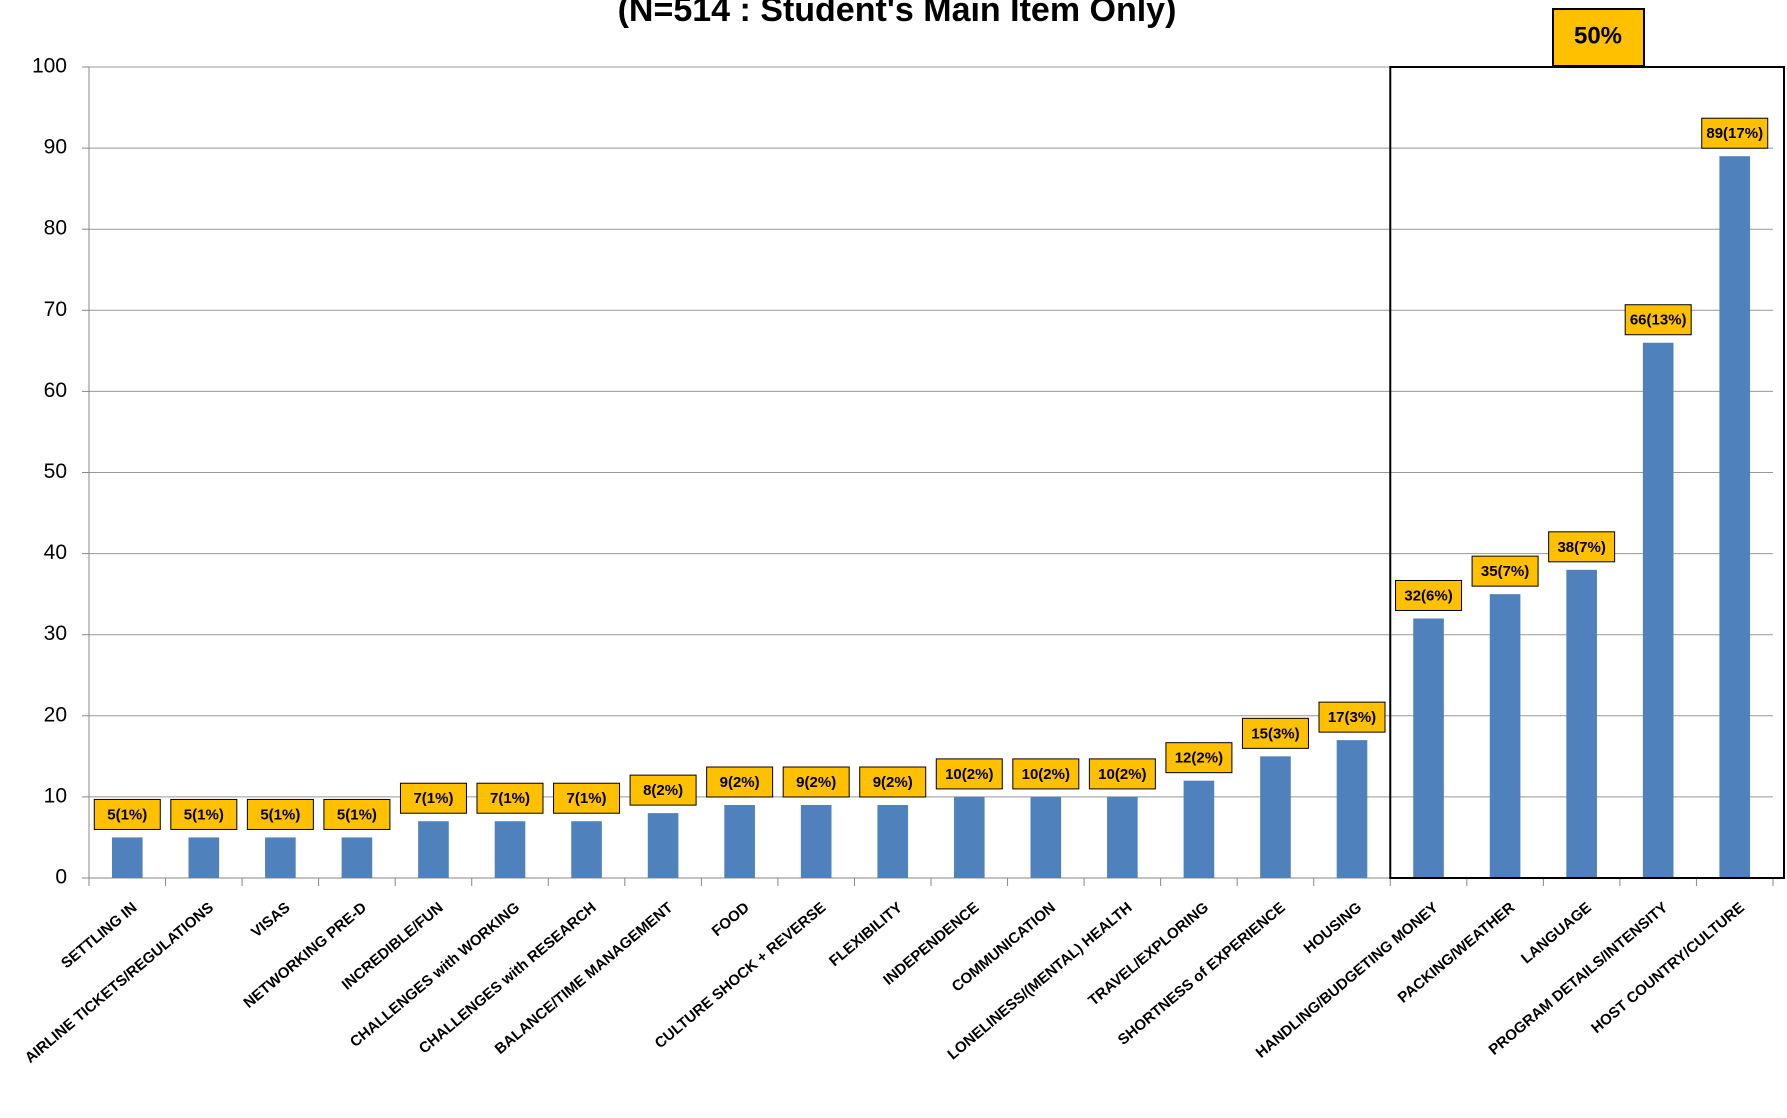 The height and width of the screenshot is (1118, 1787). I want to click on x-tick-label: HOST COUNTRY/CULTURE, so click(1668, 968).